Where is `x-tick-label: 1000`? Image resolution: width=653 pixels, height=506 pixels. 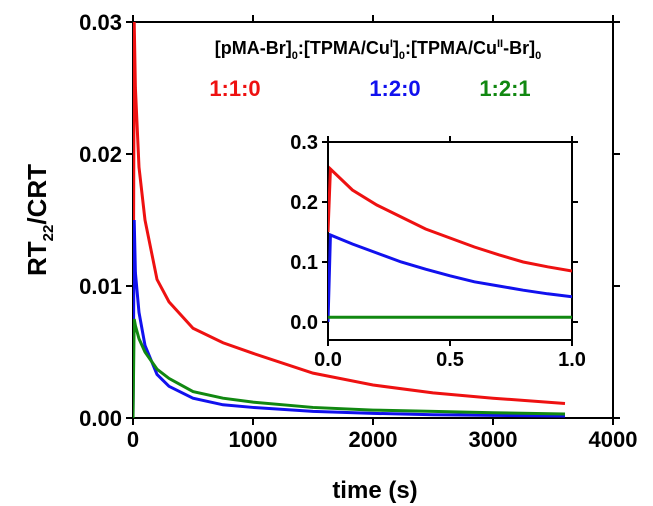
x-tick-label: 1000 is located at coordinates (253, 439).